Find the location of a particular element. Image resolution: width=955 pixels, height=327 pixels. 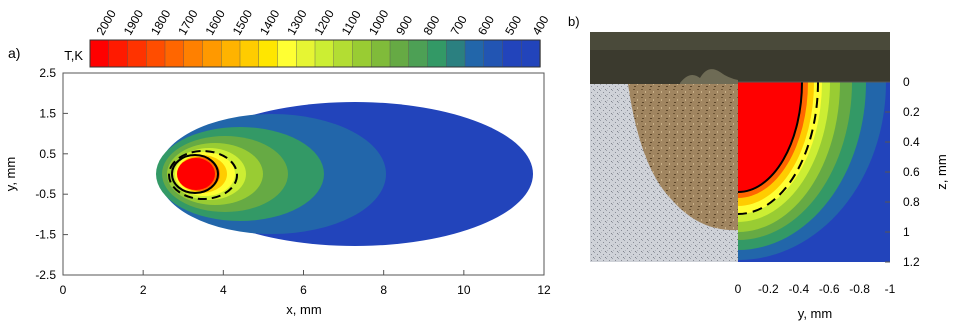

temperature-field-b is located at coordinates (814, 172).